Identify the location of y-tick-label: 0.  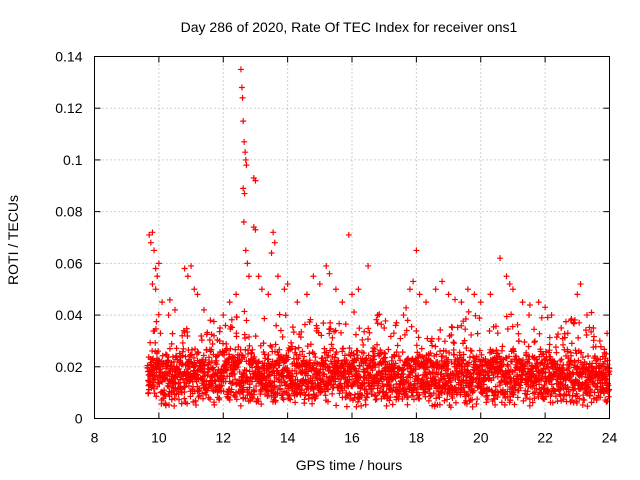
(79, 419).